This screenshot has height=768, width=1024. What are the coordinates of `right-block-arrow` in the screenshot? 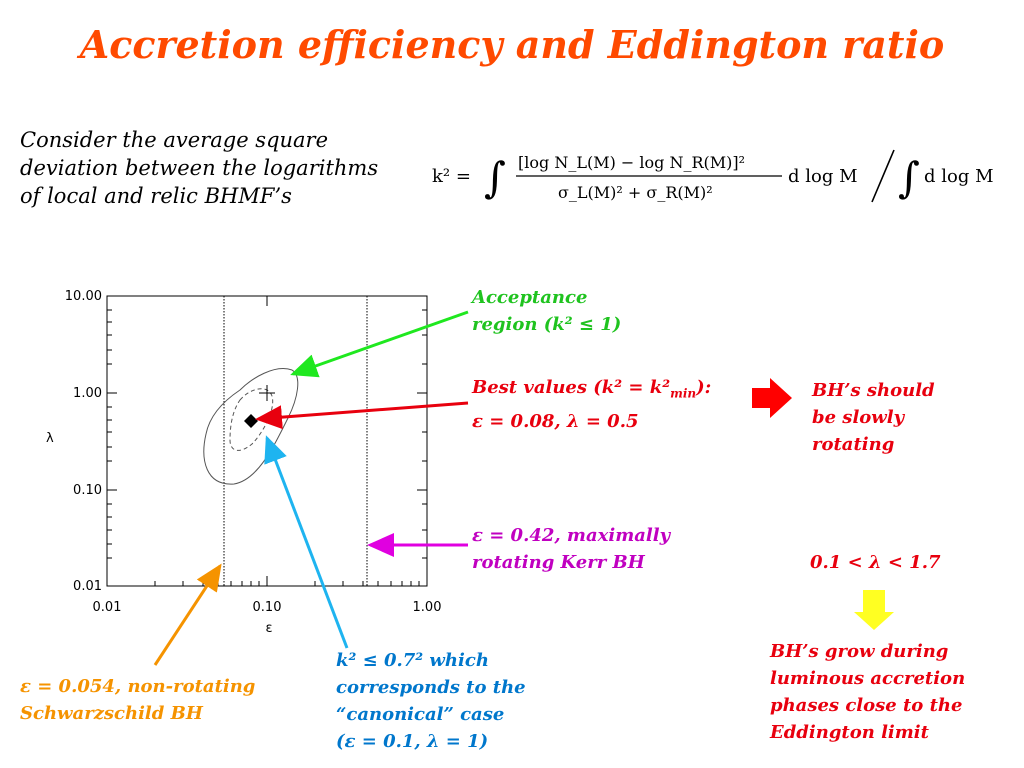 It's located at (772, 398).